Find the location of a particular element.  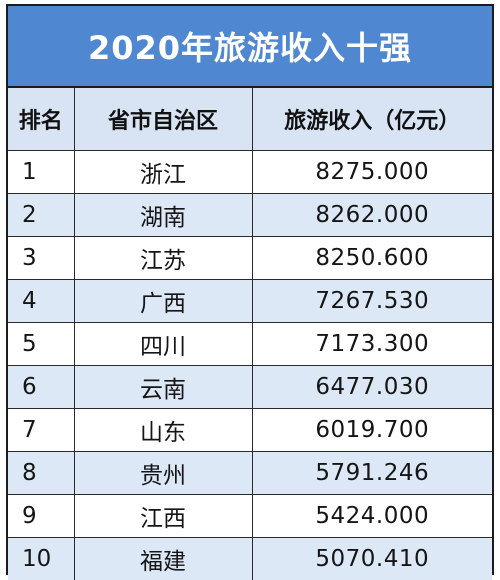

rank-cell: 5 is located at coordinates (41, 344).